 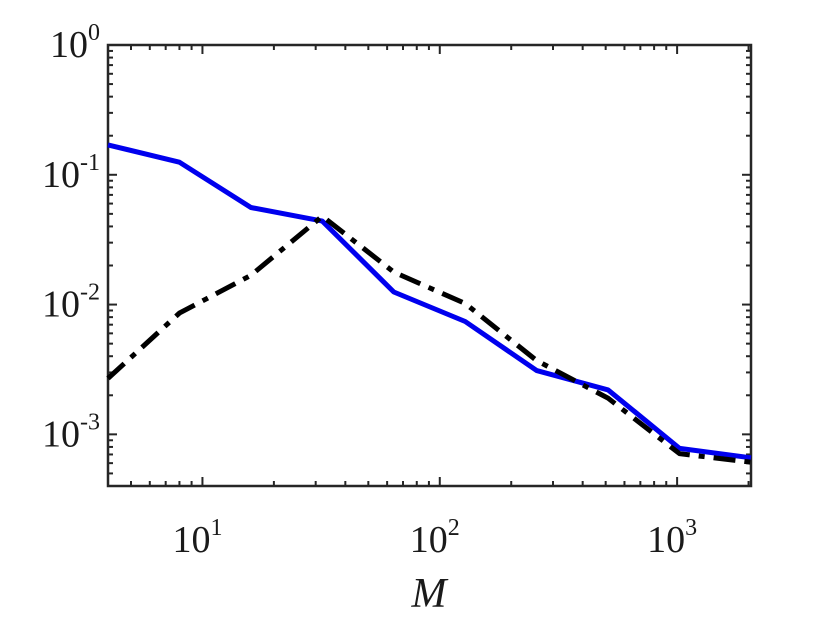 What do you see at coordinates (435, 538) in the screenshot?
I see `x-tick-label: 10²` at bounding box center [435, 538].